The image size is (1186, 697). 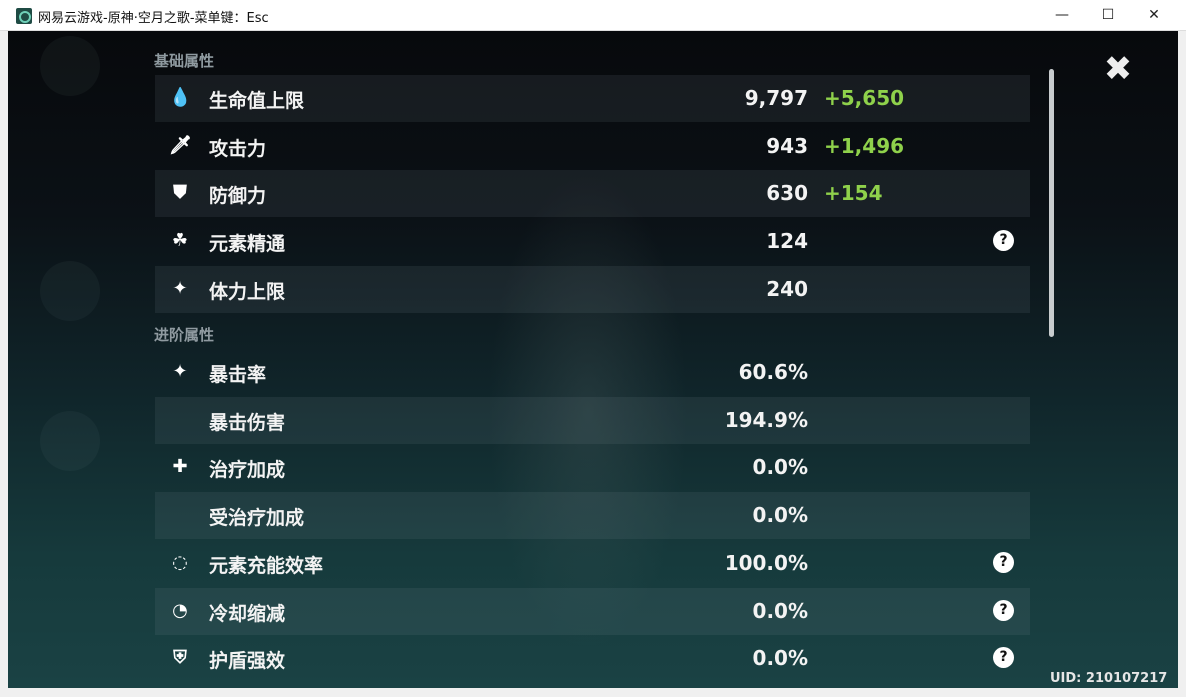 I want to click on stat-row: ✚ 治疗加成 0.0%, so click(x=592, y=467).